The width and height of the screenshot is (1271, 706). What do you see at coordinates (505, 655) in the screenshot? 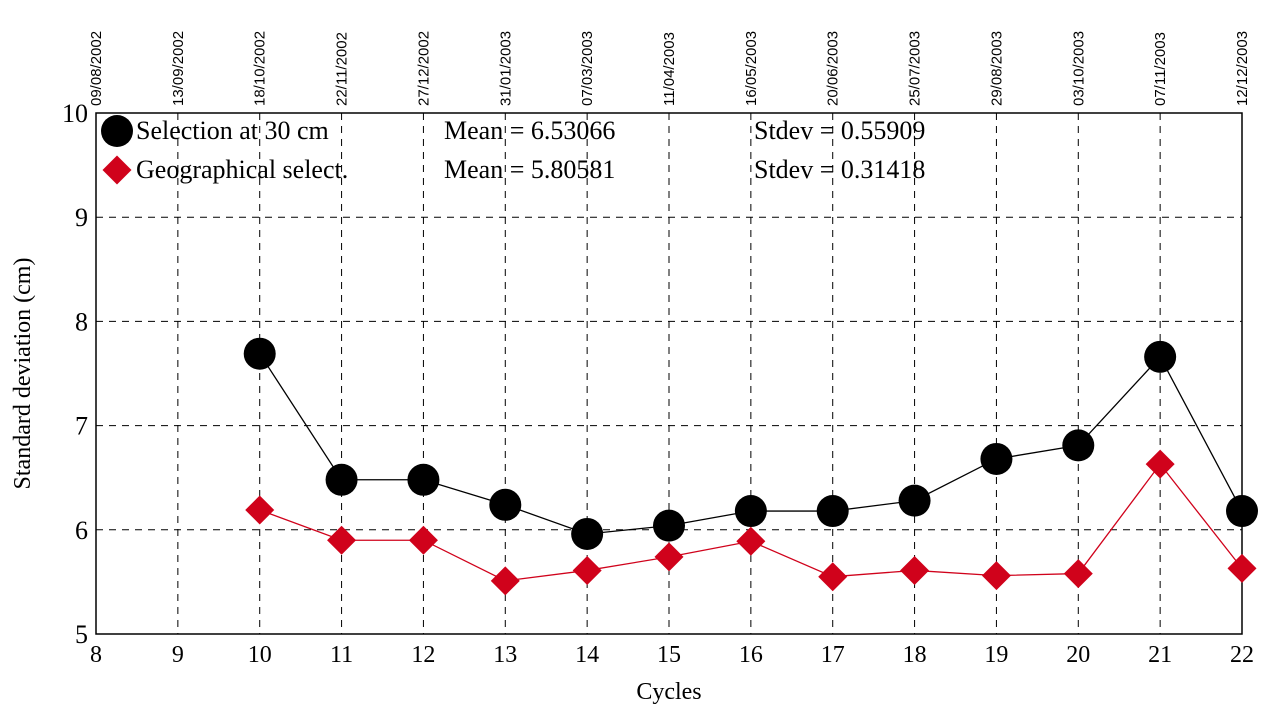
I see `x-tick-label: 13` at bounding box center [505, 655].